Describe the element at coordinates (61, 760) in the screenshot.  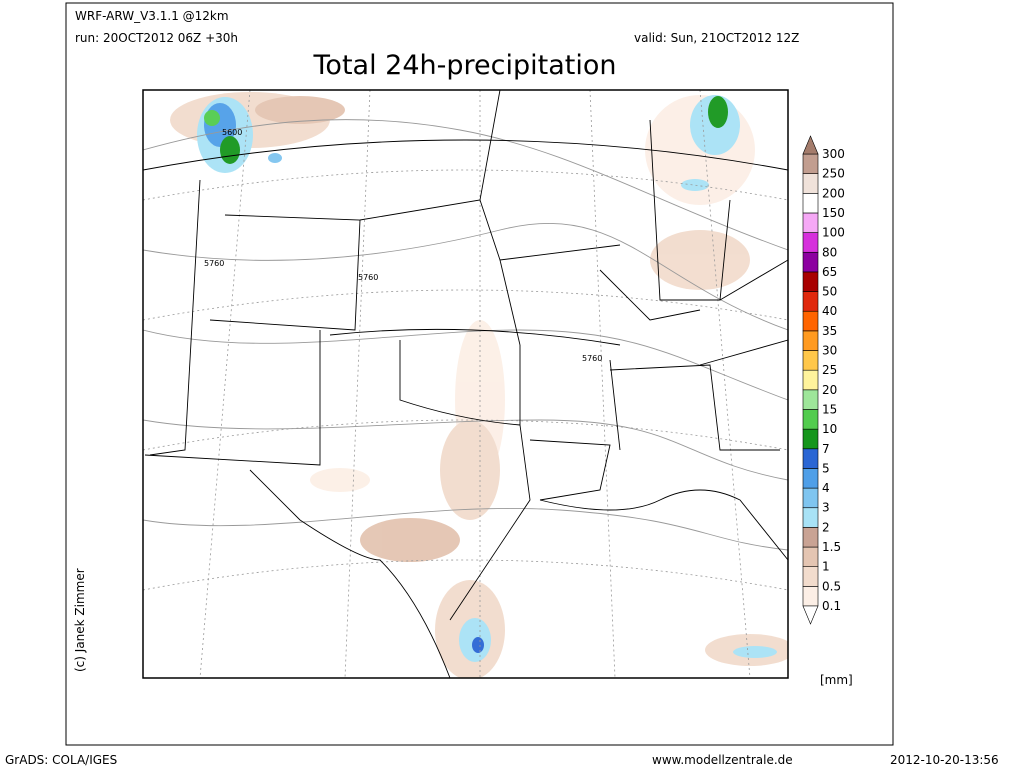
I see `footer-software: GrADS: COLA/IGES` at that location.